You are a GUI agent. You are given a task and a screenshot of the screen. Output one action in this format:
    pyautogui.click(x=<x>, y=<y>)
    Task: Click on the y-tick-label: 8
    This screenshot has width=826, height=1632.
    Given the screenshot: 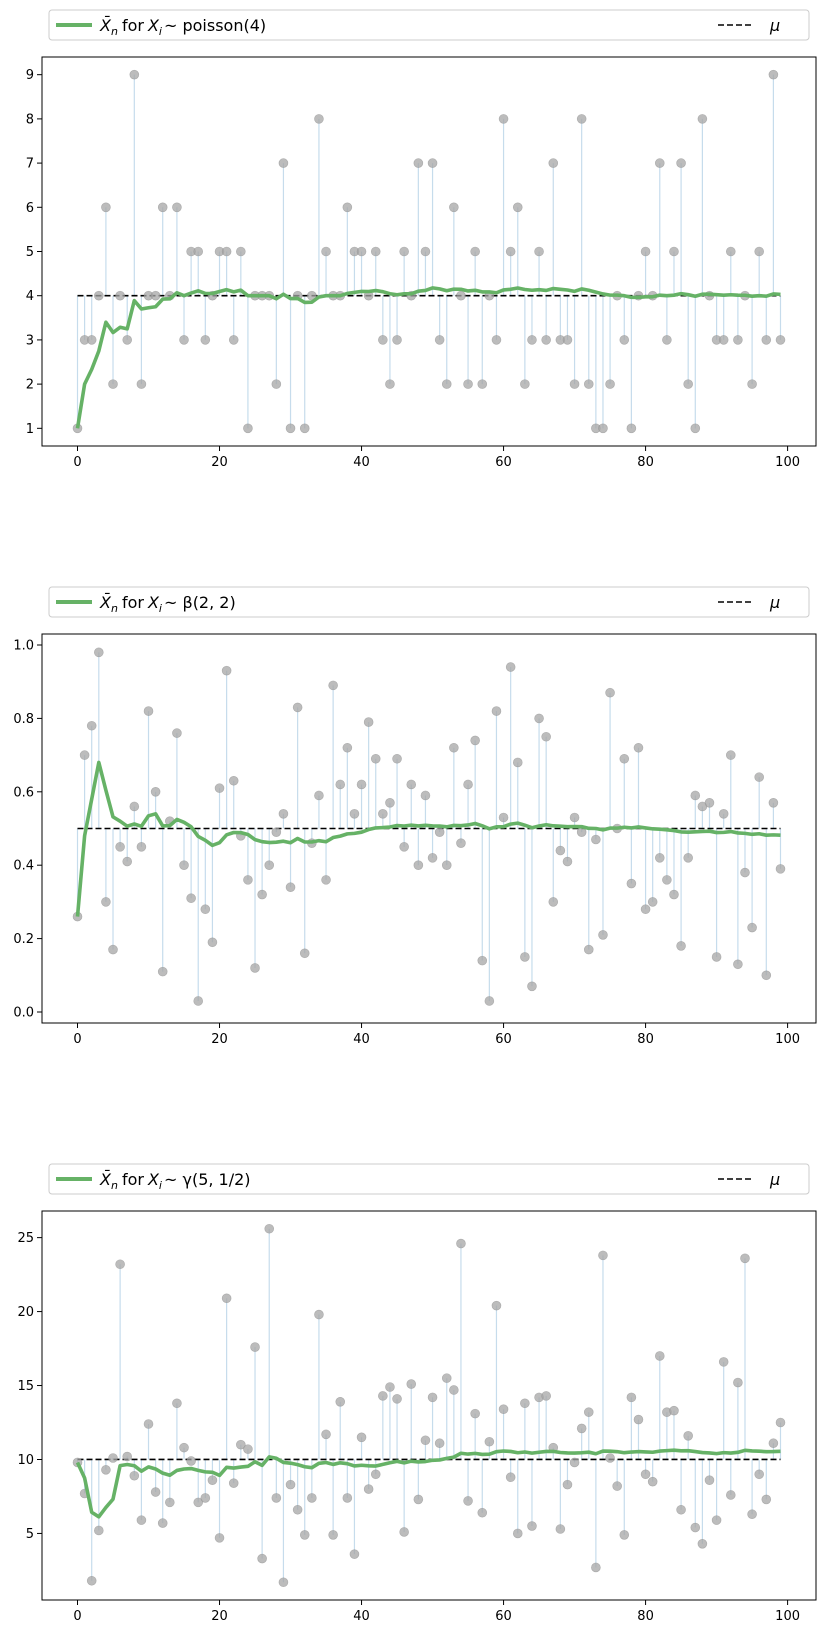 What is the action you would take?
    pyautogui.click(x=30, y=119)
    